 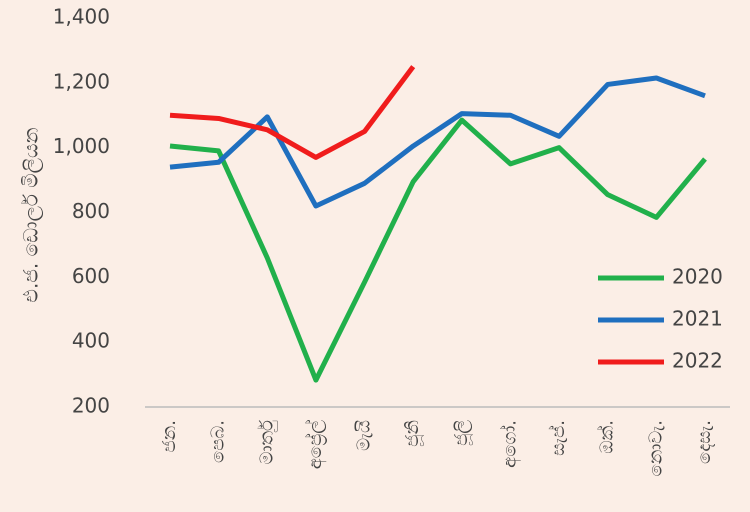 I want to click on x-tick-label: මැයි, so click(x=364, y=435).